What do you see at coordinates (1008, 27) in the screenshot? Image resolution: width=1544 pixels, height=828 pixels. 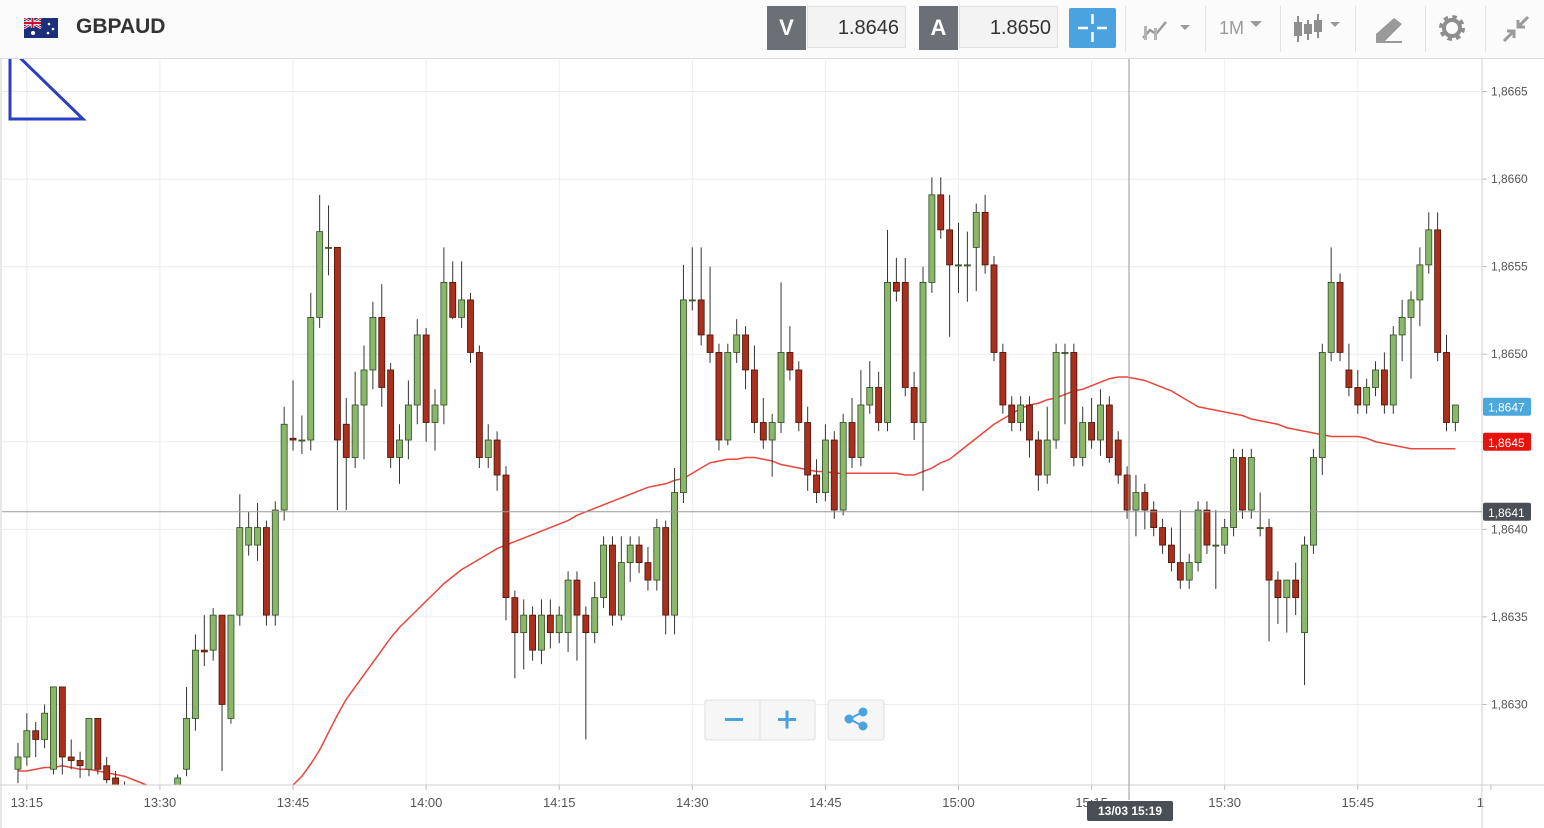 I see `buy-price: 1.8650` at bounding box center [1008, 27].